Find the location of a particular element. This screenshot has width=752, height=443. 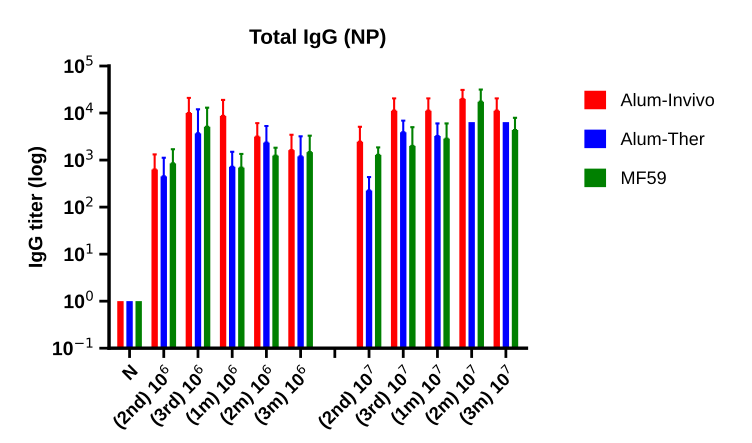

legend-label: Alum-Ther is located at coordinates (662, 139).